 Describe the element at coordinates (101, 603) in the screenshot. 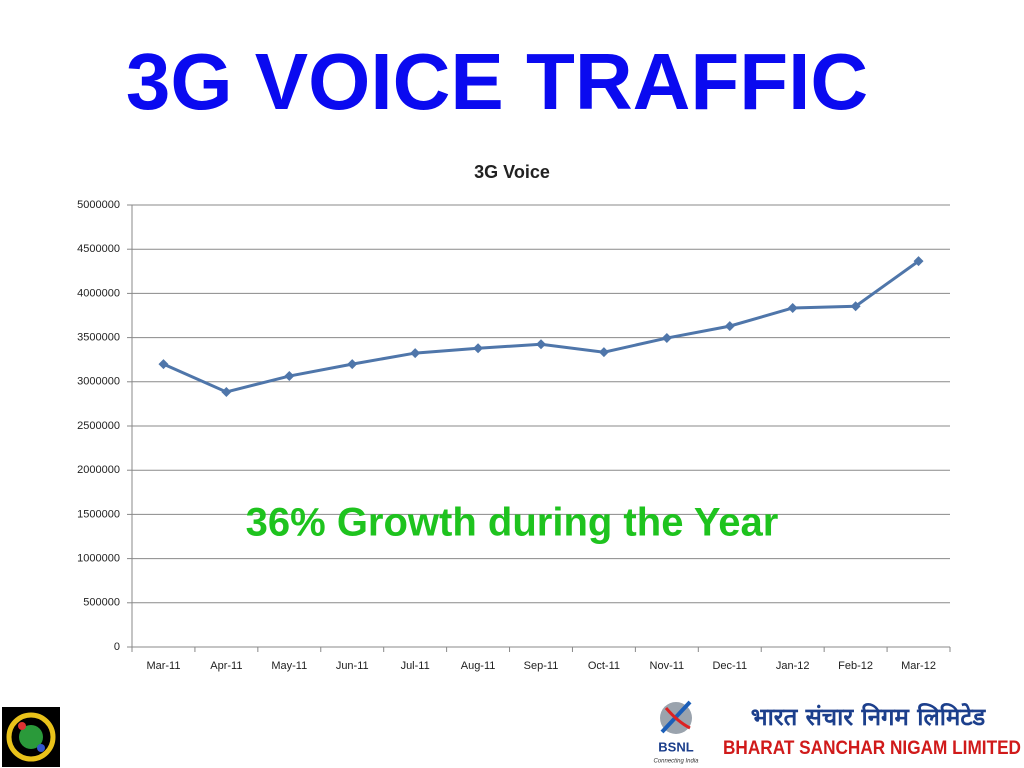

I see `y-tick-label: 500000` at that location.